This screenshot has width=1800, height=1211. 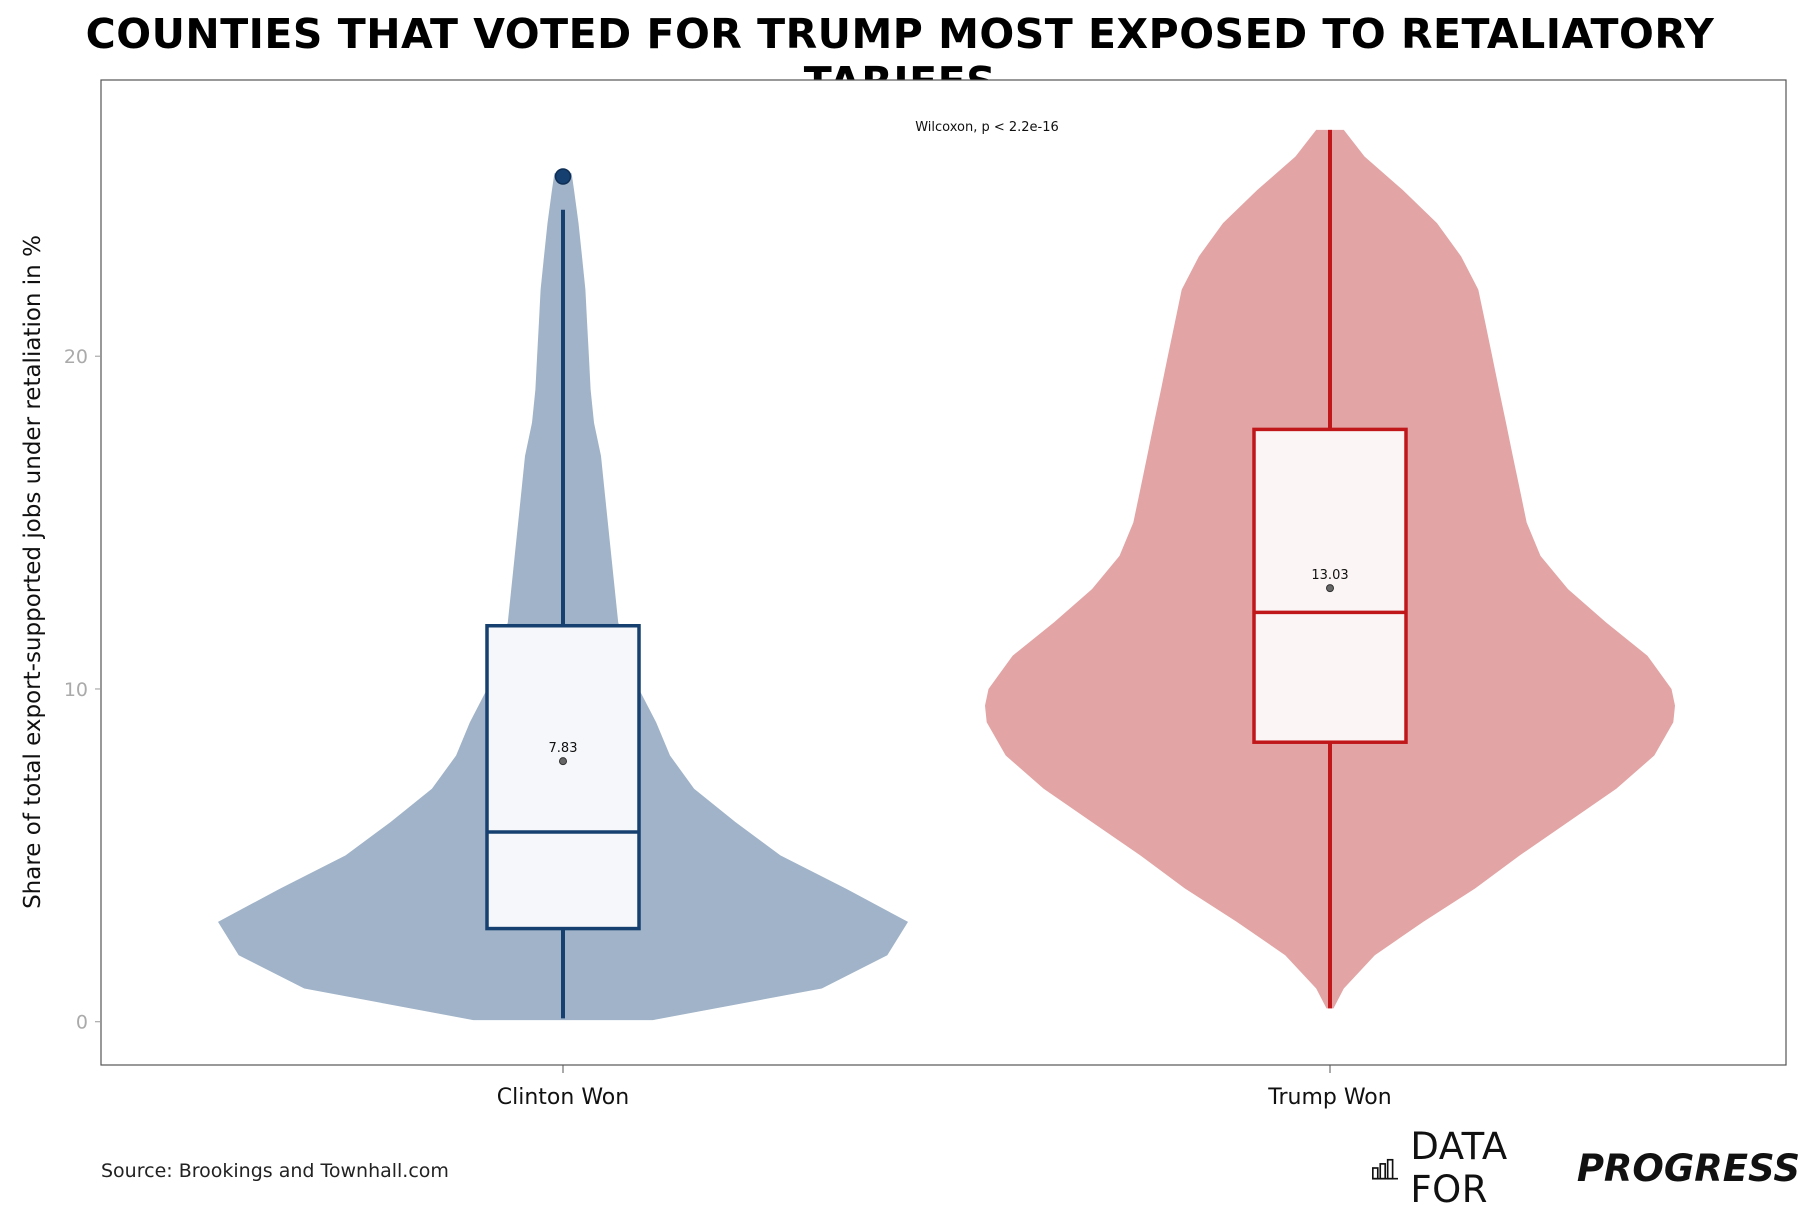 I want to click on bar-chart-icon, so click(x=1385, y=1169).